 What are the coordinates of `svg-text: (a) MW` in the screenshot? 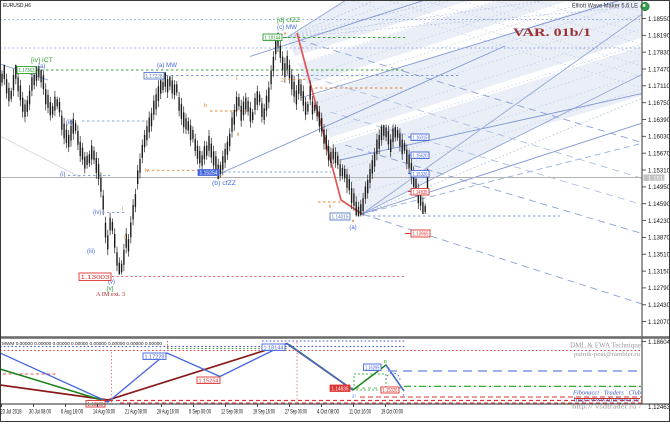 It's located at (167, 66).